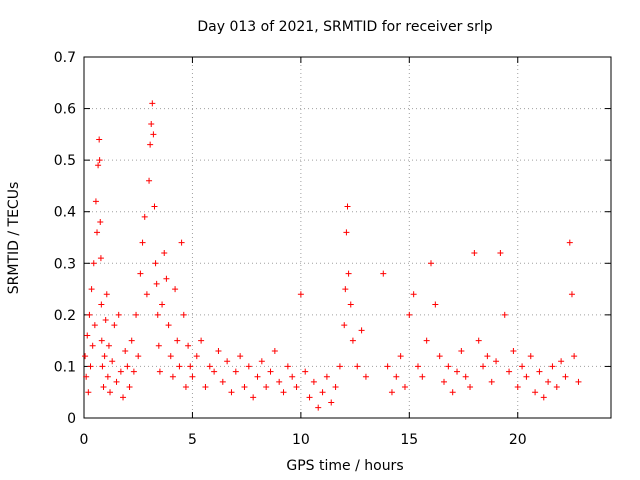 This screenshot has height=480, width=640. I want to click on y-tick-label: 0.2, so click(65, 316).